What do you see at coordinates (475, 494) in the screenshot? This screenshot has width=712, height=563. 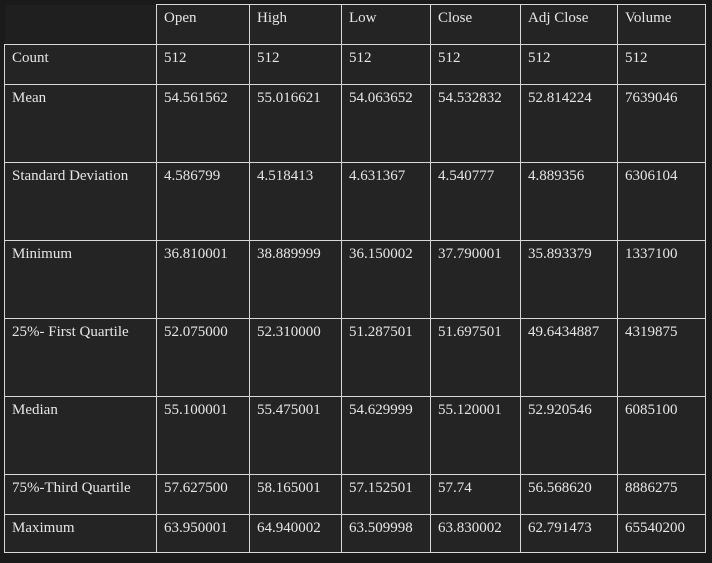 I see `table-cell: 57.74` at bounding box center [475, 494].